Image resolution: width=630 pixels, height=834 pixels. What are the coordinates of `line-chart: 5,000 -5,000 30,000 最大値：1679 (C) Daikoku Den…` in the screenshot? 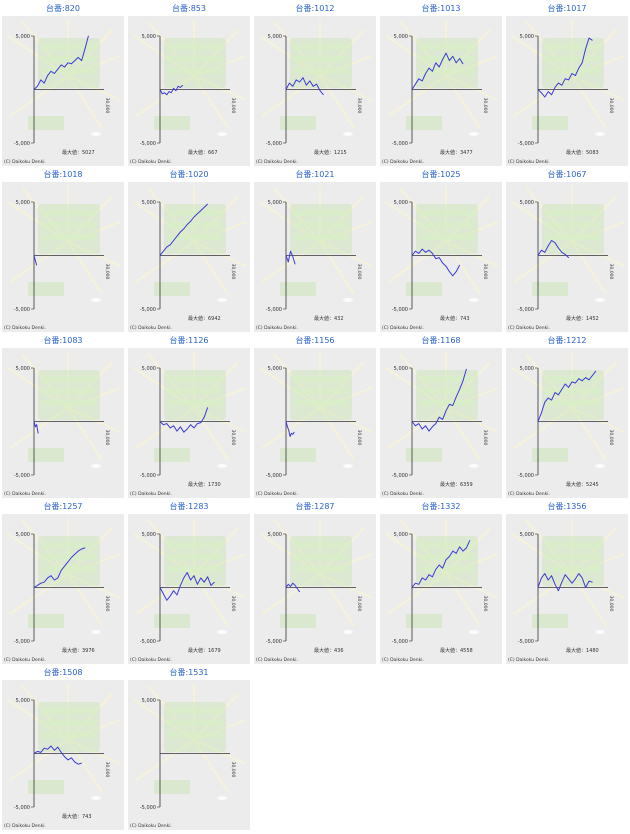 It's located at (189, 589).